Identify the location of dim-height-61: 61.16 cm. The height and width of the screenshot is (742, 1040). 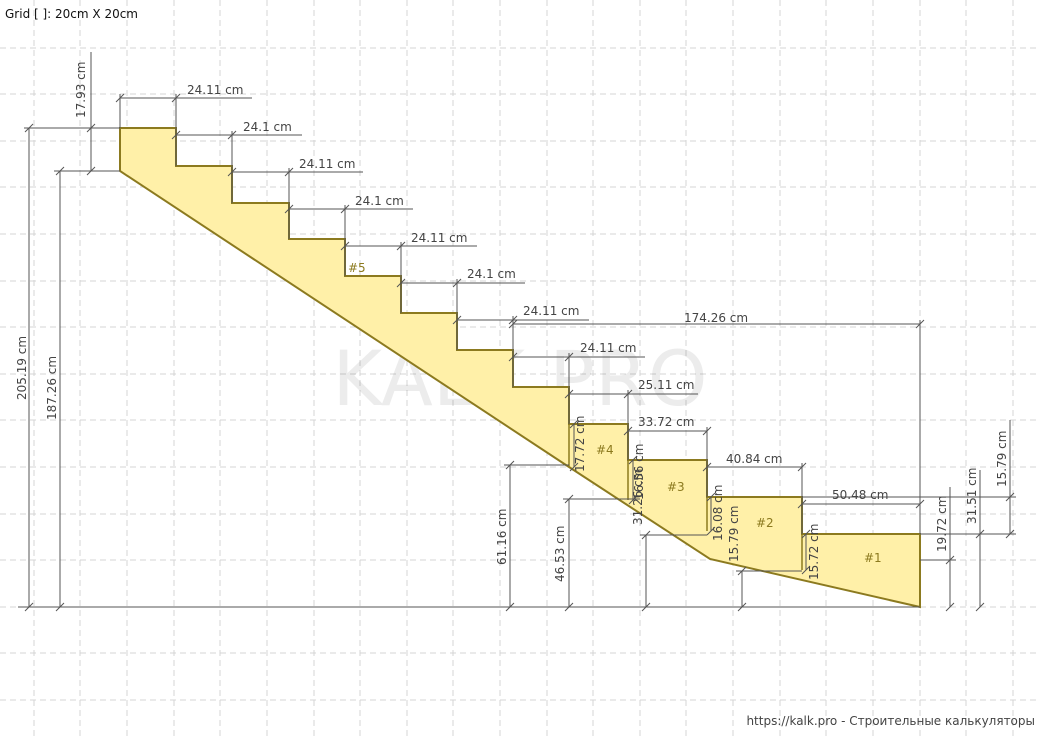
(502, 537).